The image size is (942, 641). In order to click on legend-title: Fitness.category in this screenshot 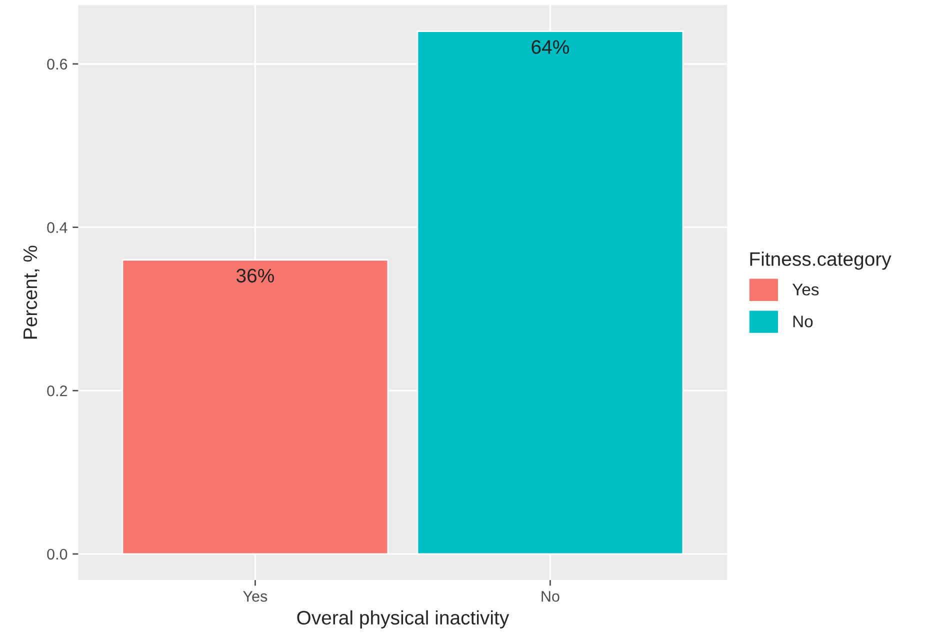, I will do `click(821, 261)`.